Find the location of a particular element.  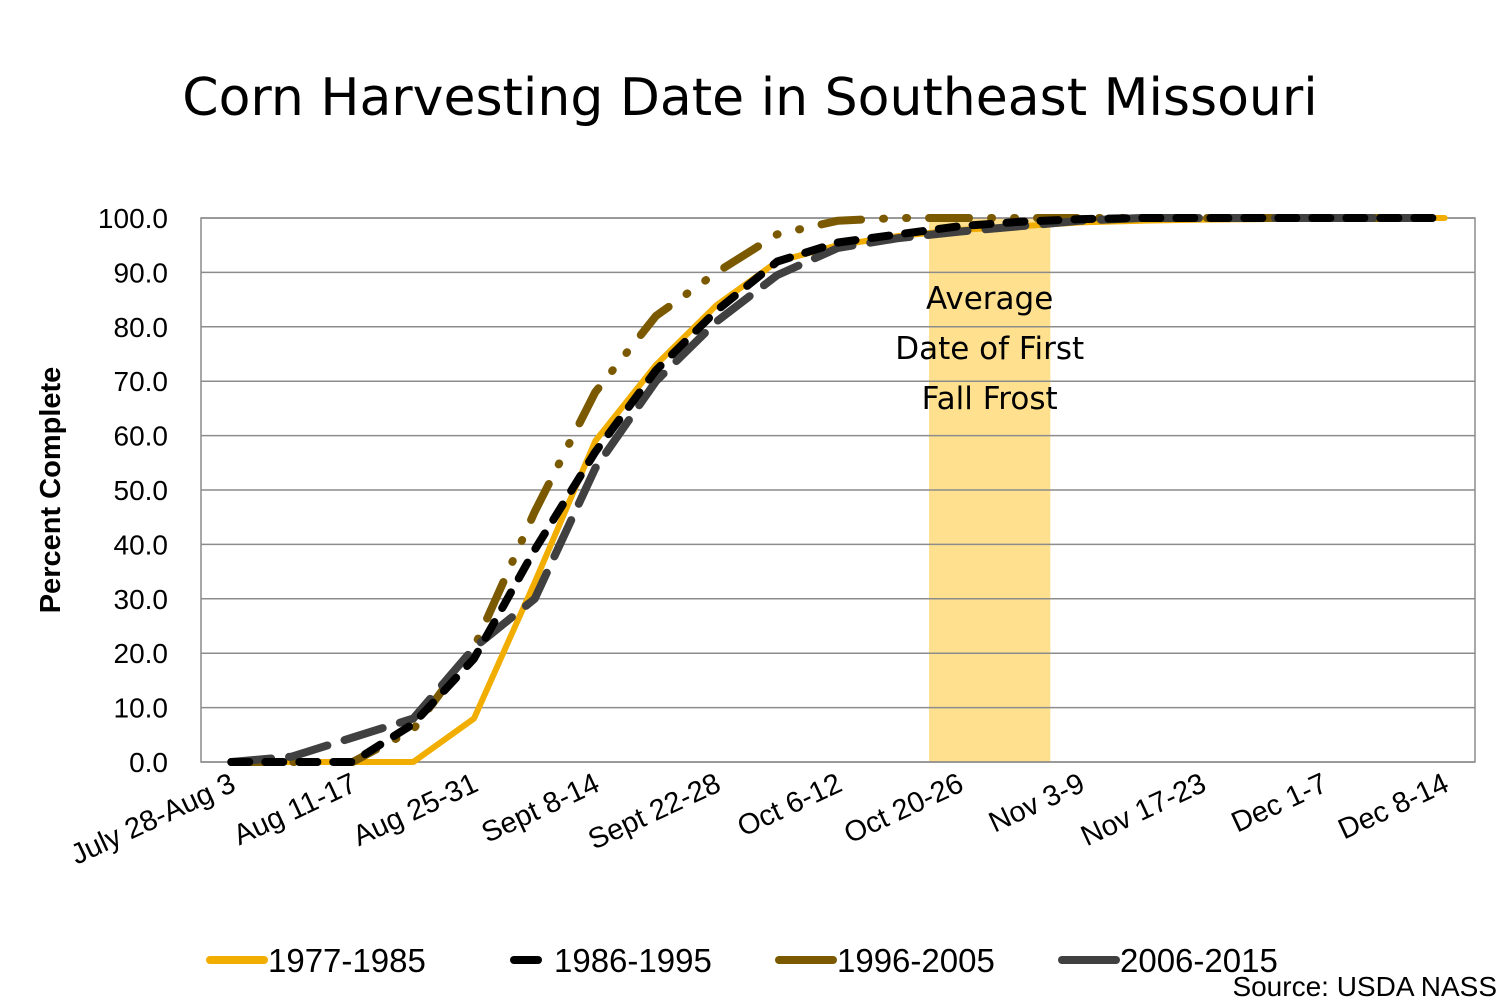

x-tick-label: Aug 25-31 is located at coordinates (415, 810).